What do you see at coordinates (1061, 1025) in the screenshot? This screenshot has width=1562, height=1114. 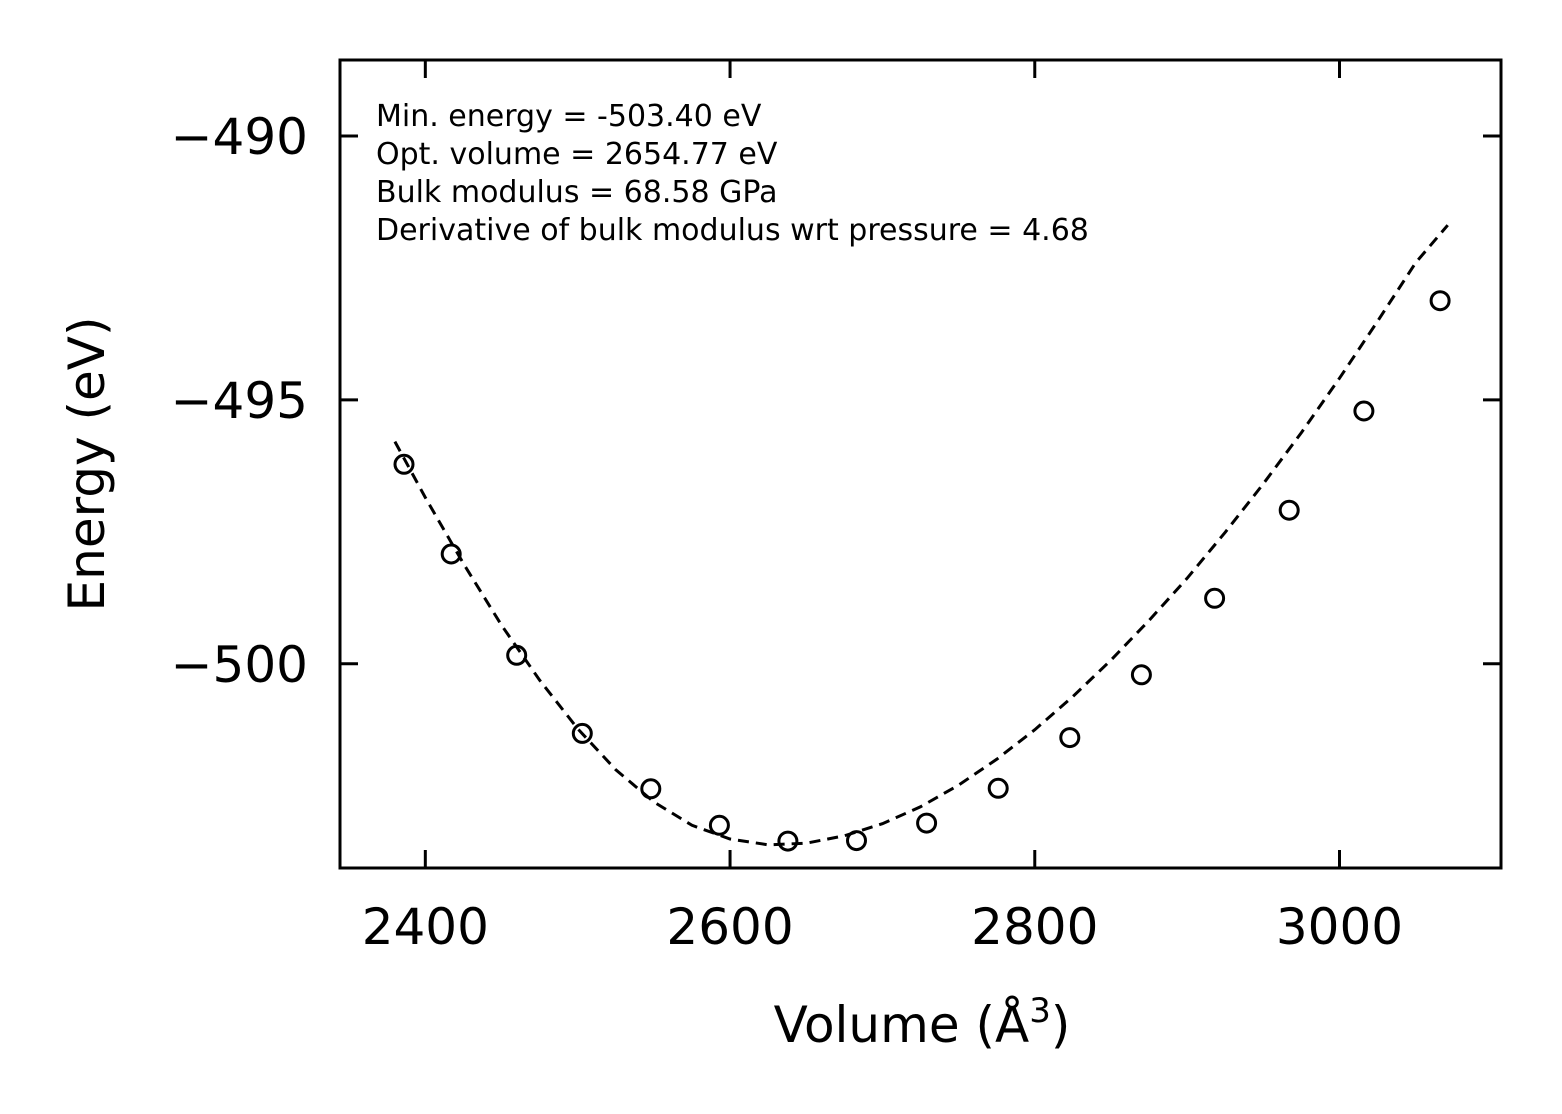 I see `x-axis-label-close: )` at bounding box center [1061, 1025].